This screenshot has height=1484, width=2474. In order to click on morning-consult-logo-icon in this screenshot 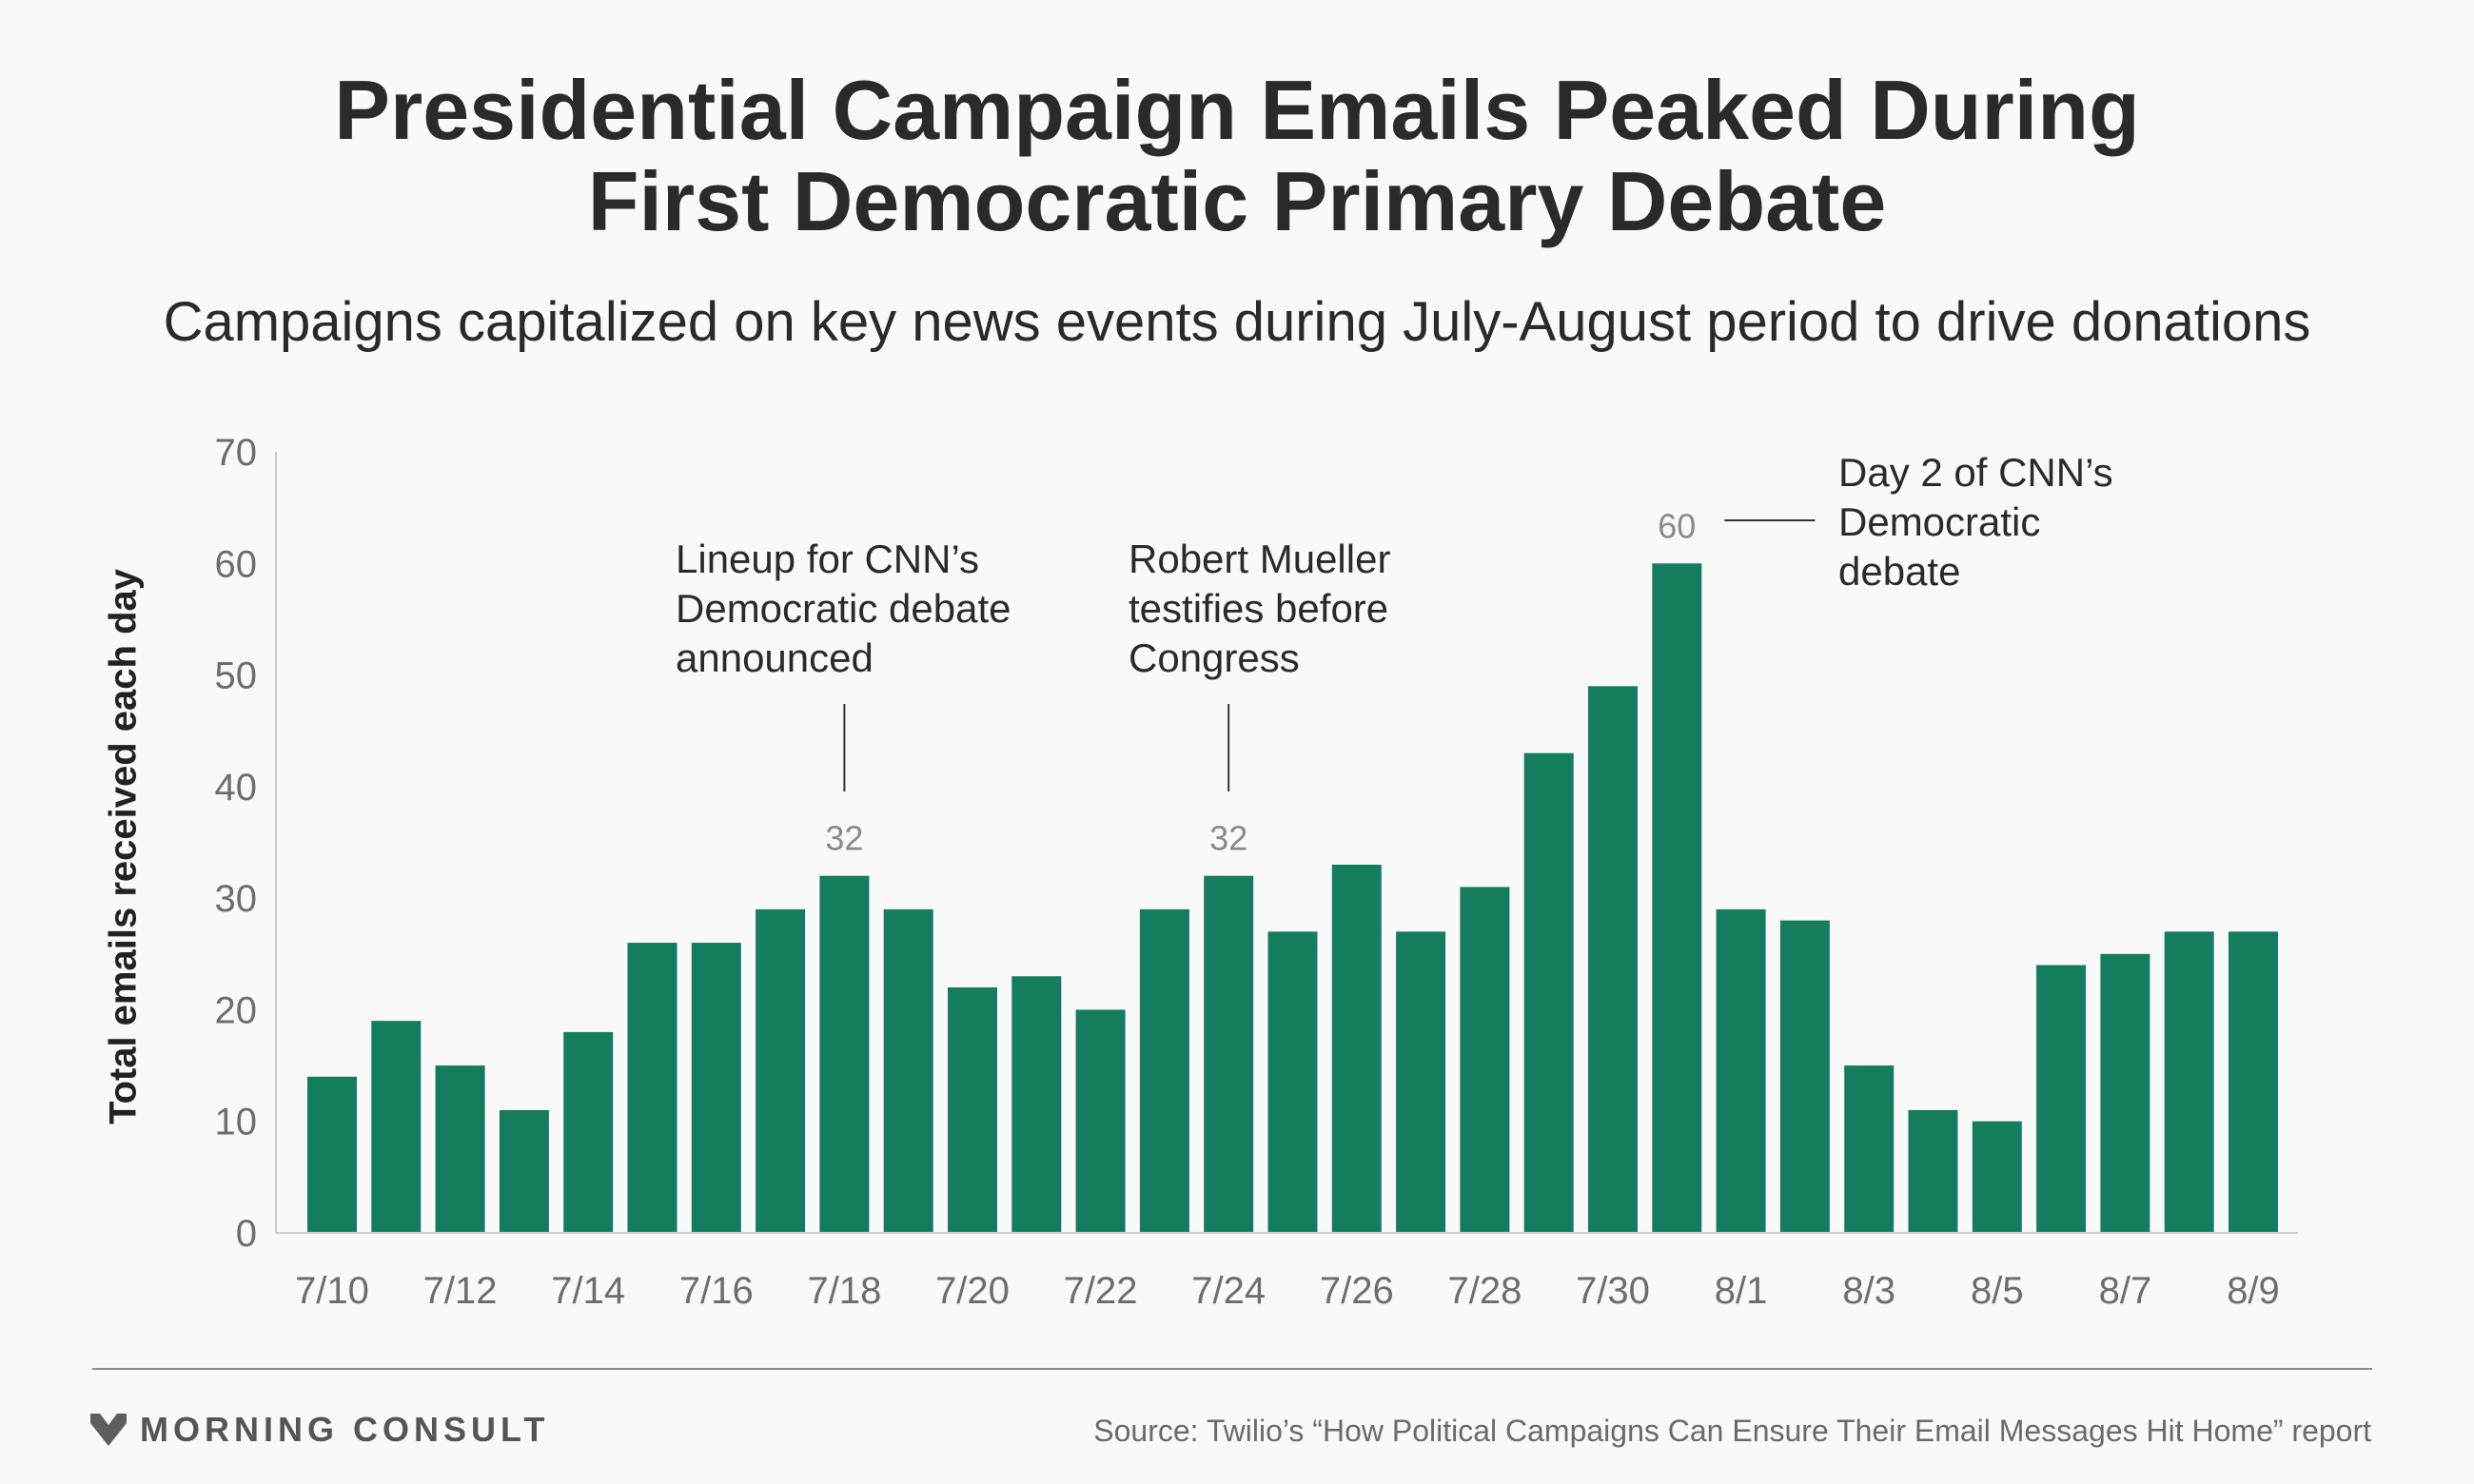, I will do `click(109, 1430)`.